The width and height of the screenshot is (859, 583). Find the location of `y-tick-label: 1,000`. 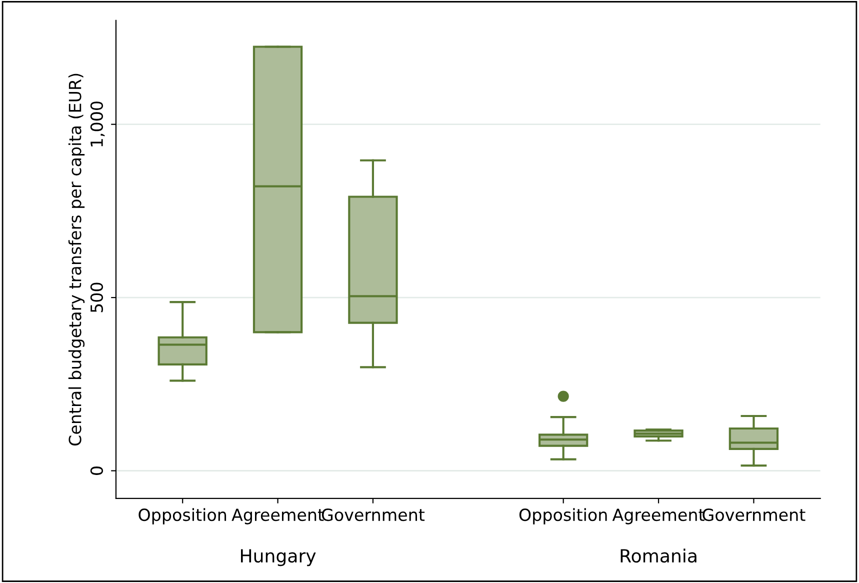

y-tick-label: 1,000 is located at coordinates (97, 124).